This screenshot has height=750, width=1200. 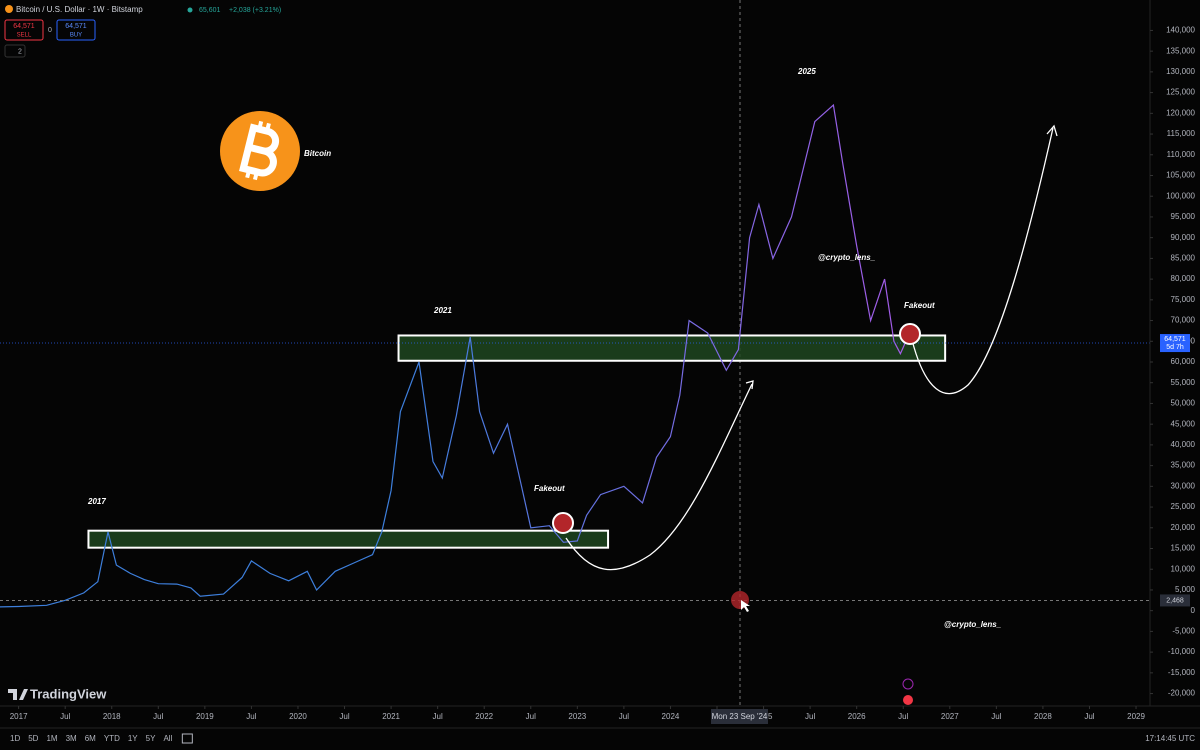 What do you see at coordinates (740, 716) in the screenshot?
I see `crosshair-date: Mon 23 Sep '24` at bounding box center [740, 716].